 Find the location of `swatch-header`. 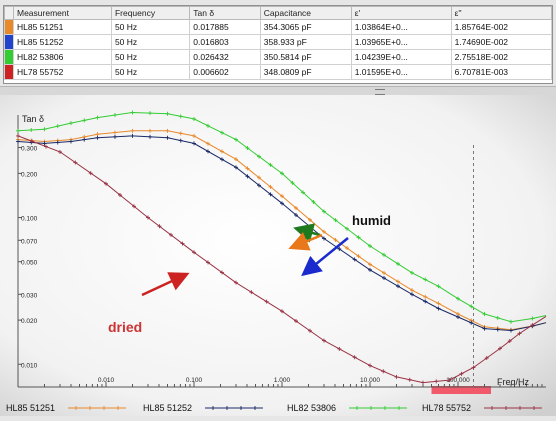

swatch-header is located at coordinates (9, 13).